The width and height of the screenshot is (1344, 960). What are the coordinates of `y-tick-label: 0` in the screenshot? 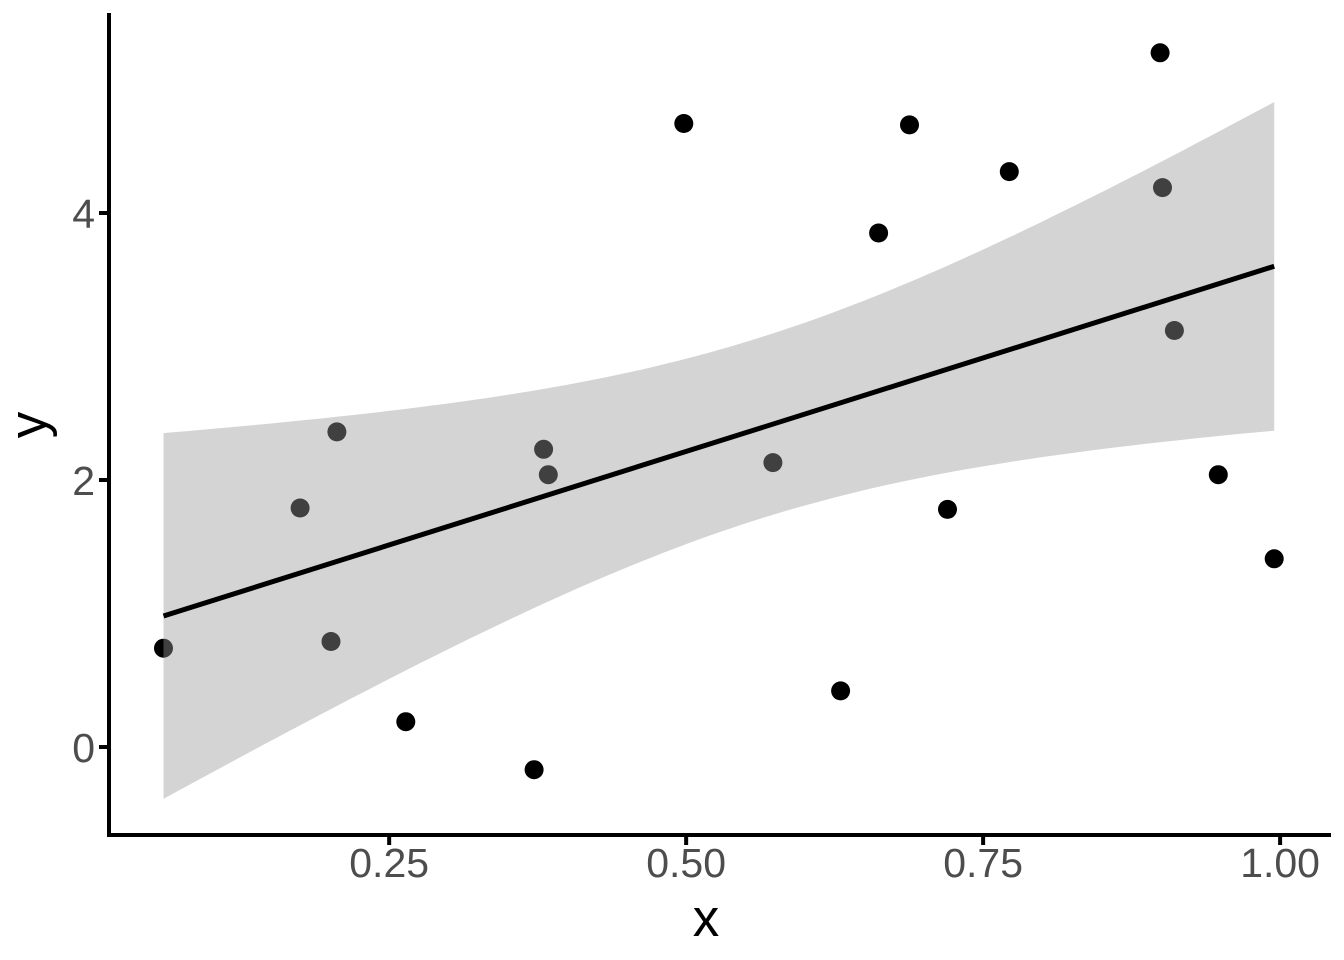 It's located at (83, 748).